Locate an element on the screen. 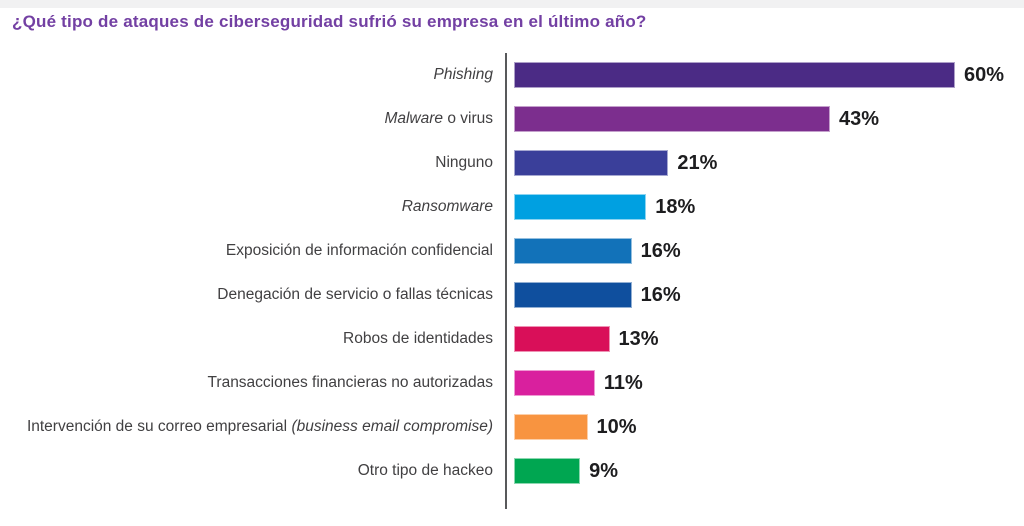  top-strip is located at coordinates (512, 4).